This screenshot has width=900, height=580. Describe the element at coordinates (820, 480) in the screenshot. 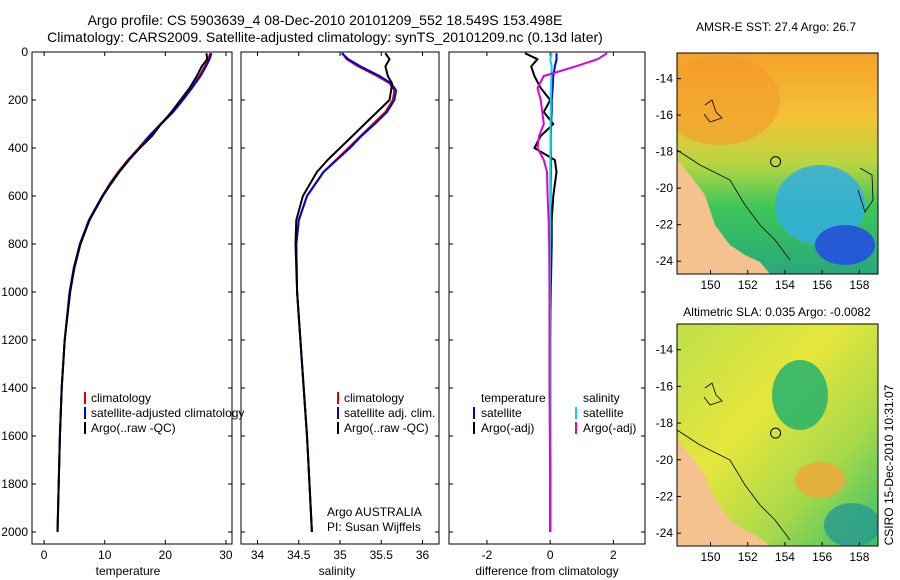

I see `sla-high-patch` at that location.